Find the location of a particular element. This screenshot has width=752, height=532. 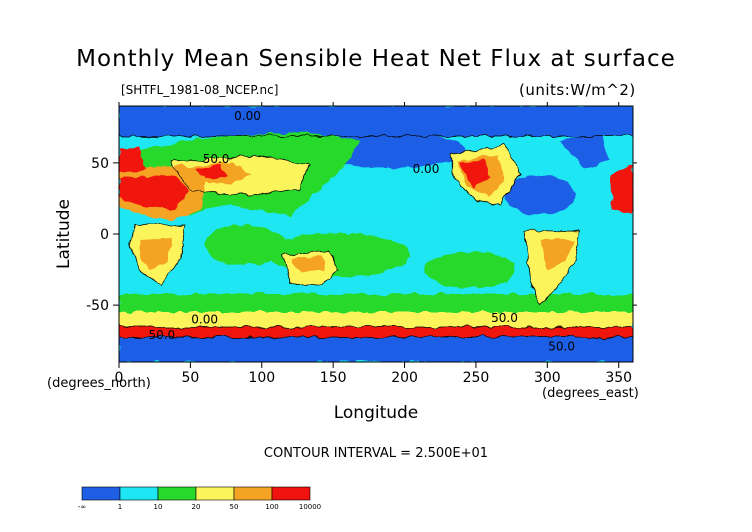

x-axis-label: Longitude is located at coordinates (376, 413).